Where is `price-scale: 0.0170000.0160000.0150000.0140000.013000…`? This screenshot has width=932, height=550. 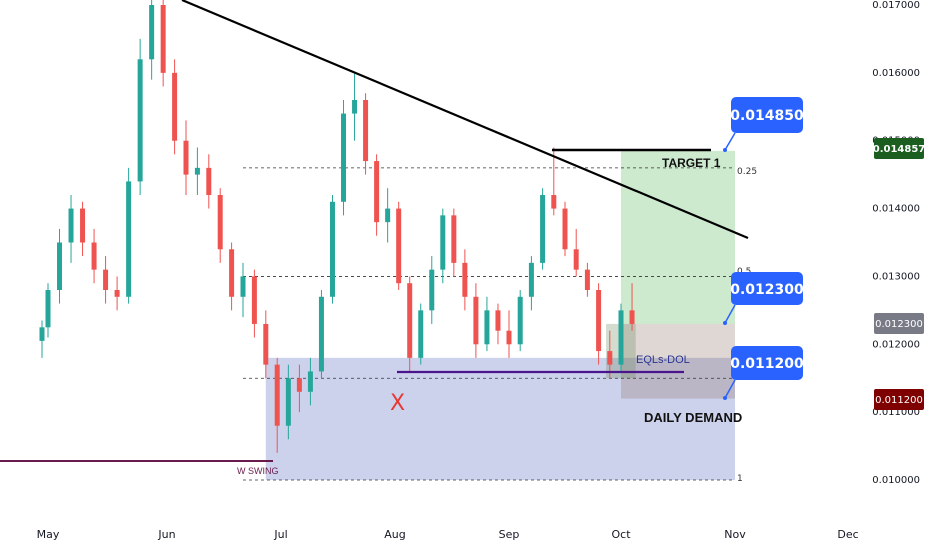 price-scale: 0.0170000.0160000.0150000.0140000.013000… is located at coordinates (896, 243).